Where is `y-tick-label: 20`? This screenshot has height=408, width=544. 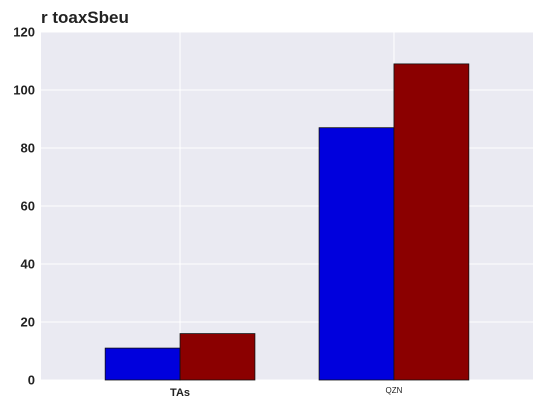
y-tick-label: 20 is located at coordinates (28, 322).